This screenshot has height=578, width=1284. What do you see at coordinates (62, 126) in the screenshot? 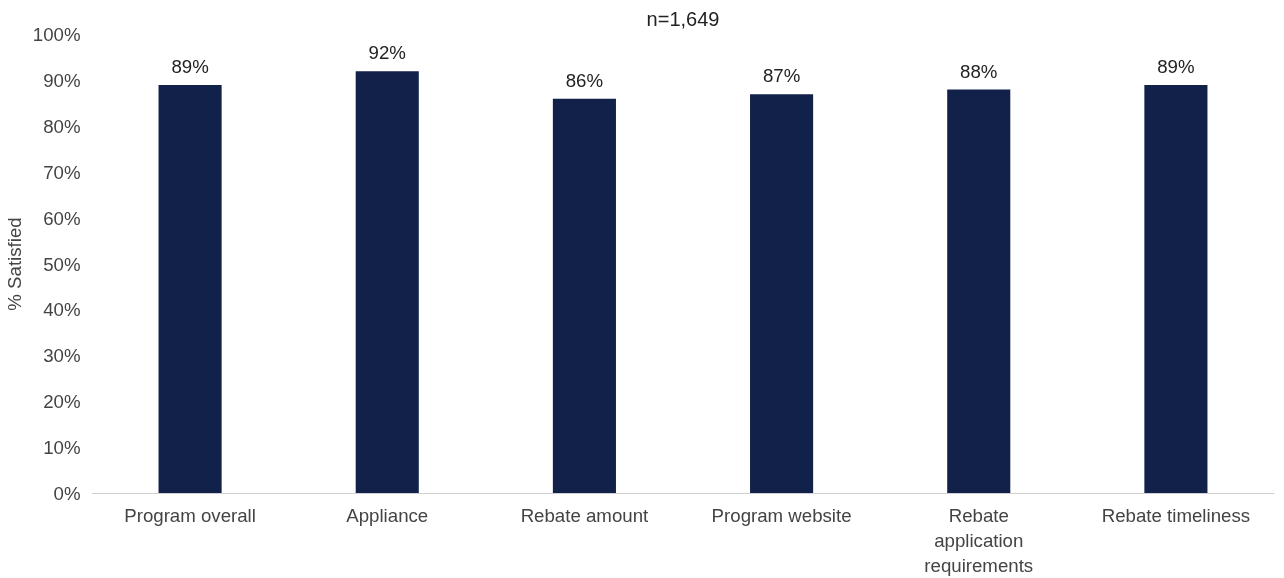
I see `y-tick-label: 80%` at bounding box center [62, 126].